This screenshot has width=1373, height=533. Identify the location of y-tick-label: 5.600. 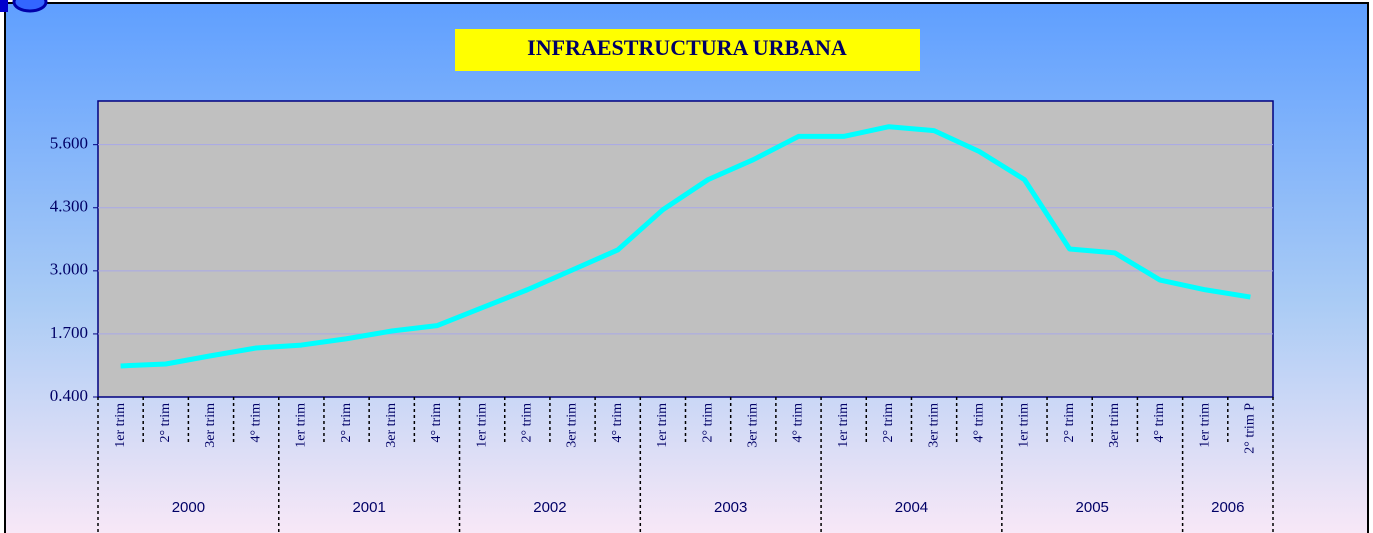
(69, 143).